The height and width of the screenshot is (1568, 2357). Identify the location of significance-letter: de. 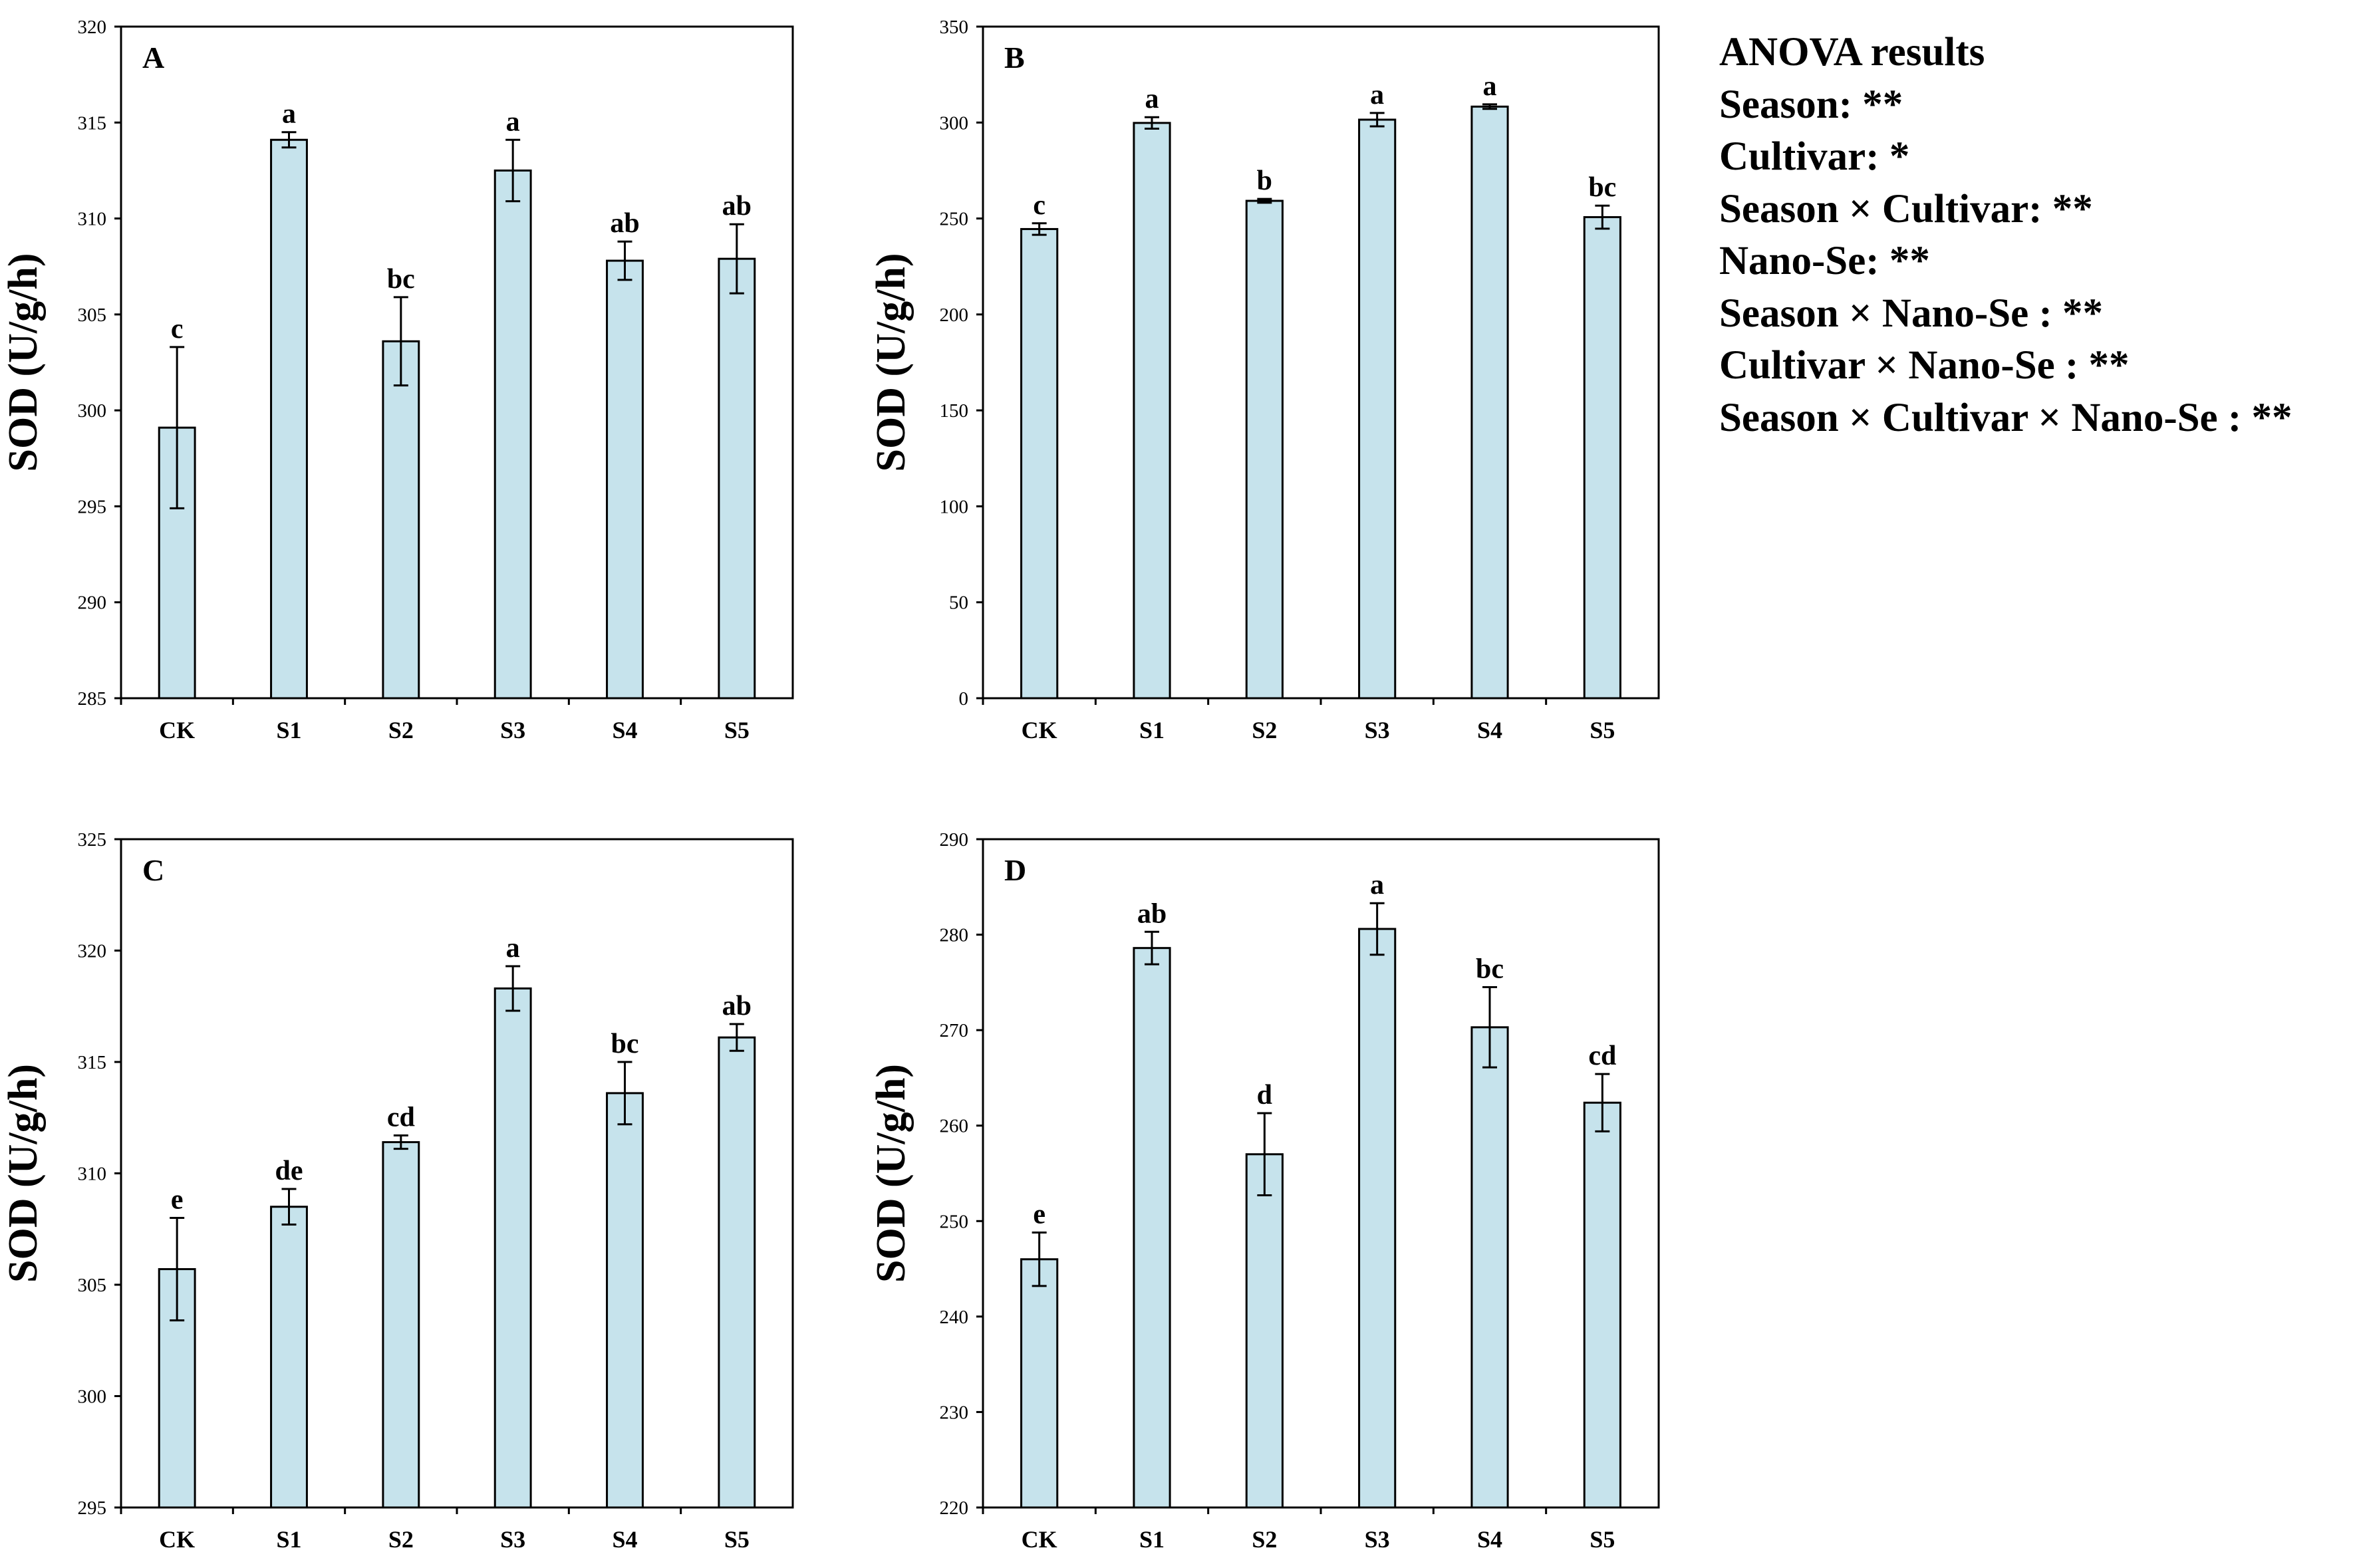
(289, 1171).